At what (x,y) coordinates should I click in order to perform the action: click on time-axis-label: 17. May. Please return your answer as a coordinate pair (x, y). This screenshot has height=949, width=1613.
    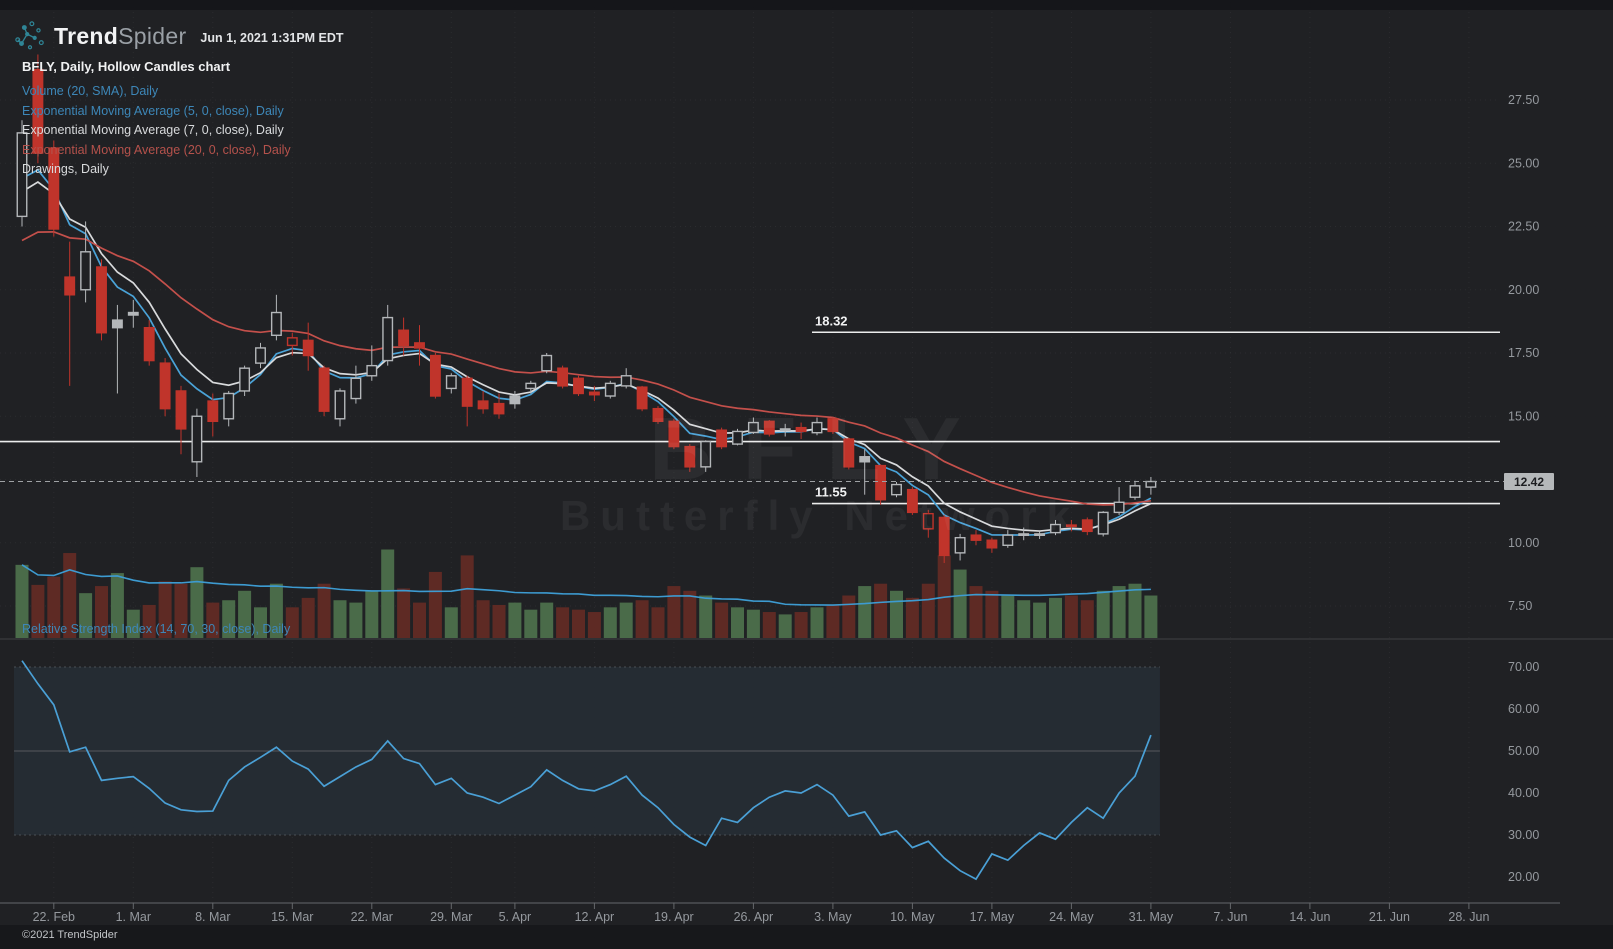
    Looking at the image, I should click on (992, 917).